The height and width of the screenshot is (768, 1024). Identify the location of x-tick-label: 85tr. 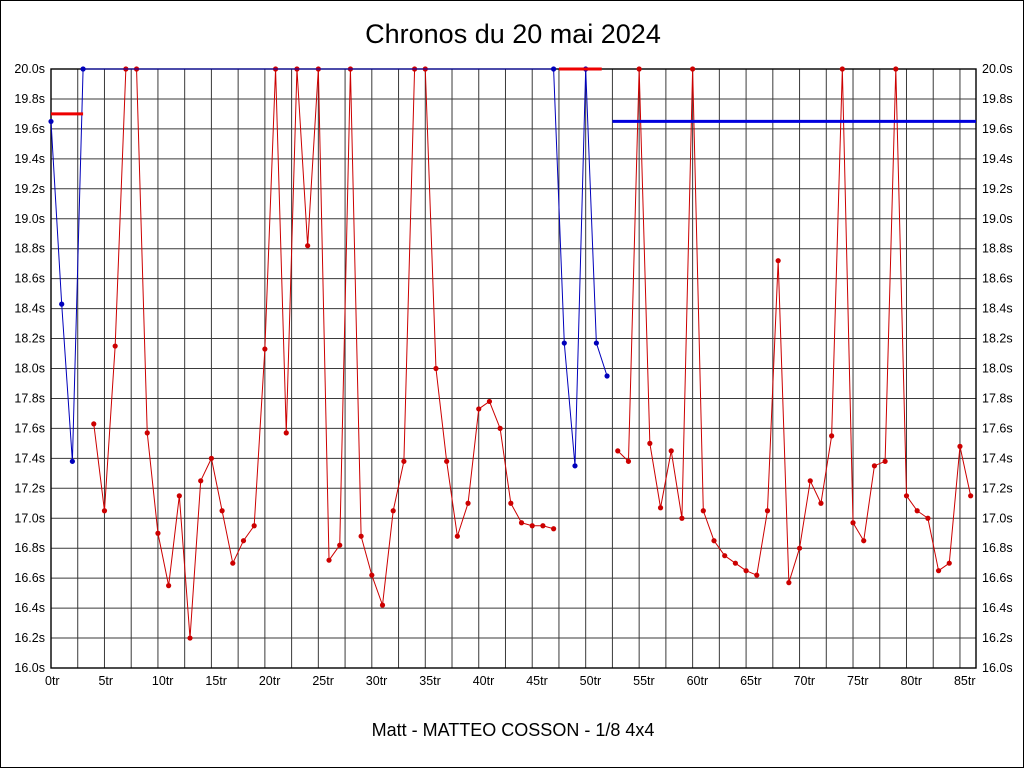
(965, 681).